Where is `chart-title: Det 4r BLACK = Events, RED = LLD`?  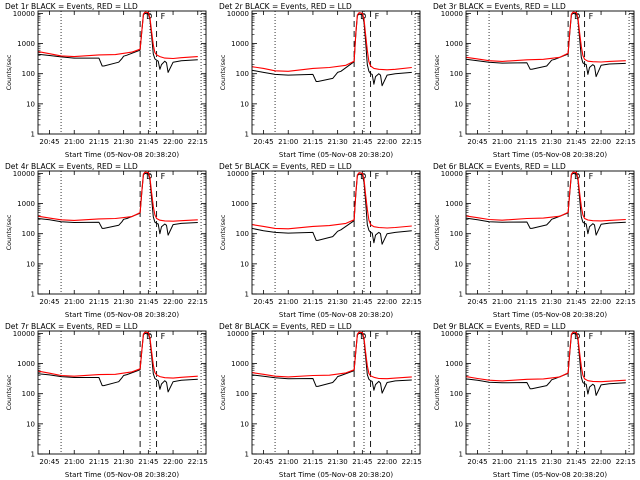
chart-title: Det 4r BLACK = Events, RED = LLD is located at coordinates (71, 166).